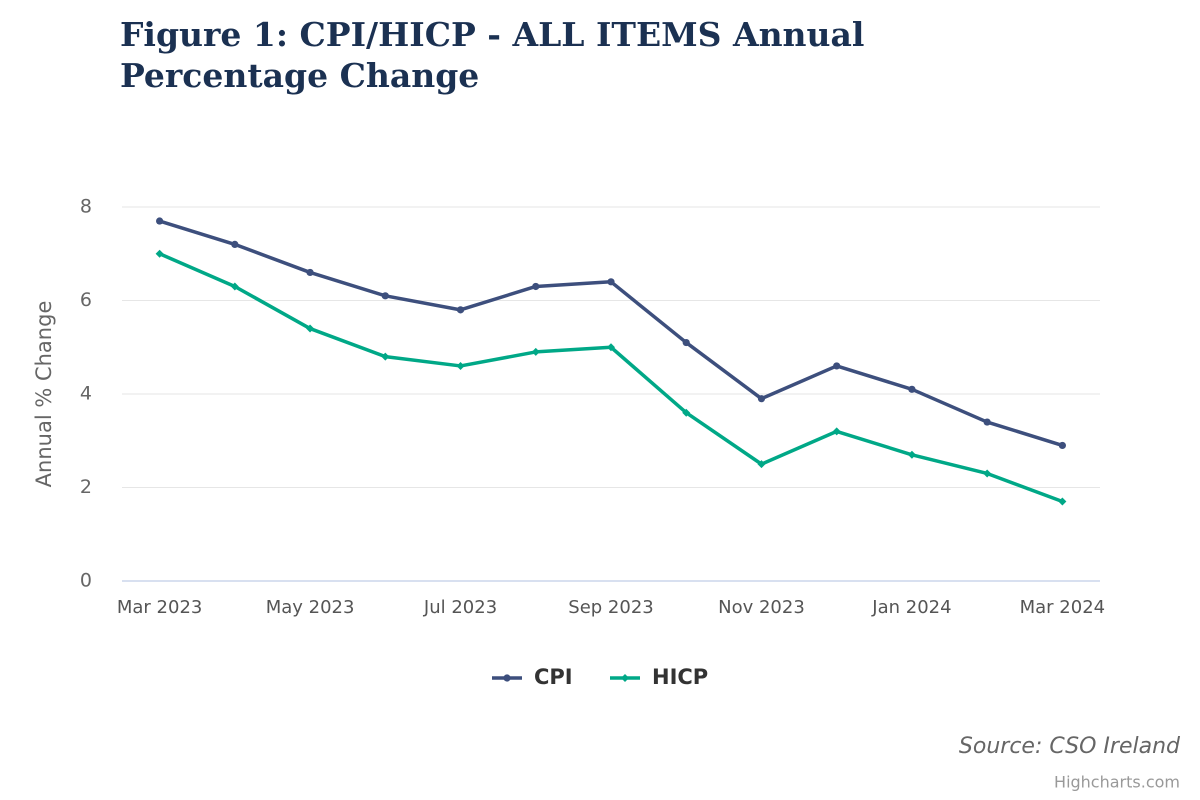  I want to click on y-axis-title: Annual % Change, so click(44, 394).